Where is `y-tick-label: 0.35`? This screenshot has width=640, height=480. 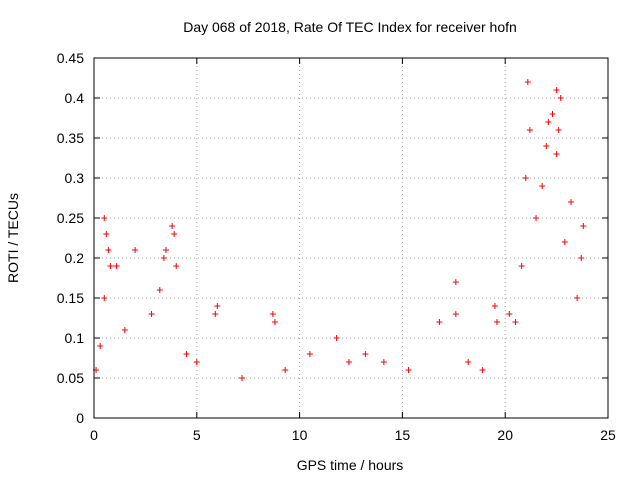
y-tick-label: 0.35 is located at coordinates (70, 138).